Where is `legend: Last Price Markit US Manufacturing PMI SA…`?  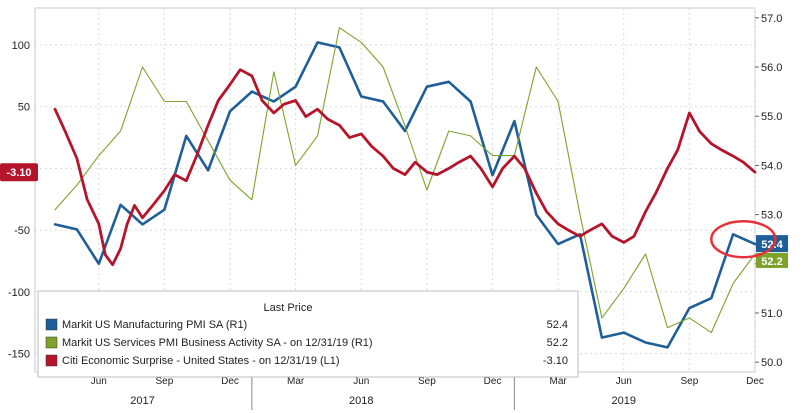
legend: Last Price Markit US Manufacturing PMI SA… is located at coordinates (308, 334).